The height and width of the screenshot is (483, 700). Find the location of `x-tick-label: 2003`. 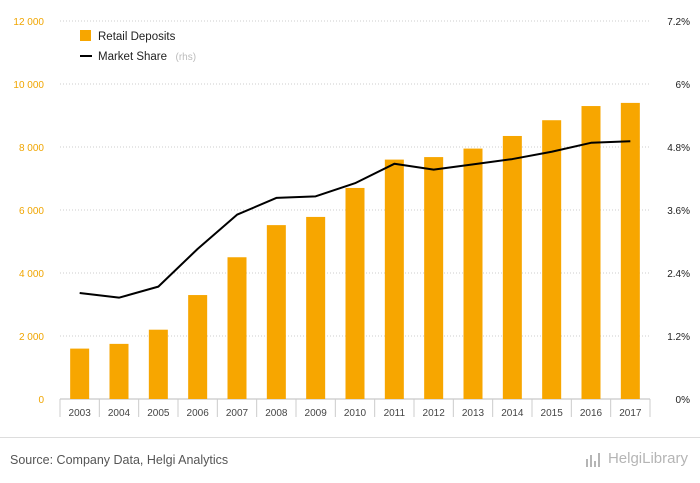

x-tick-label: 2003 is located at coordinates (80, 413).